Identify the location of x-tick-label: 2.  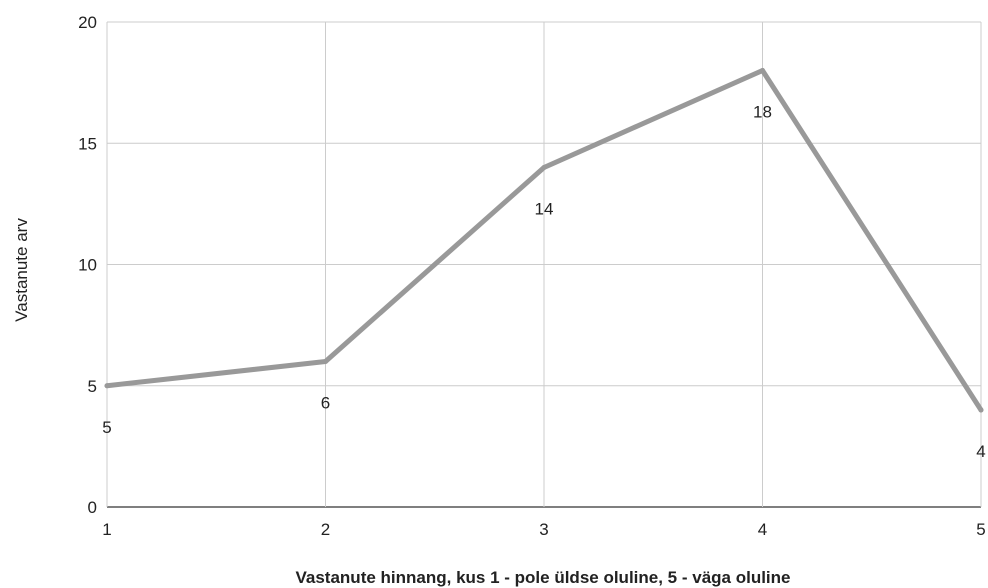
(325, 529).